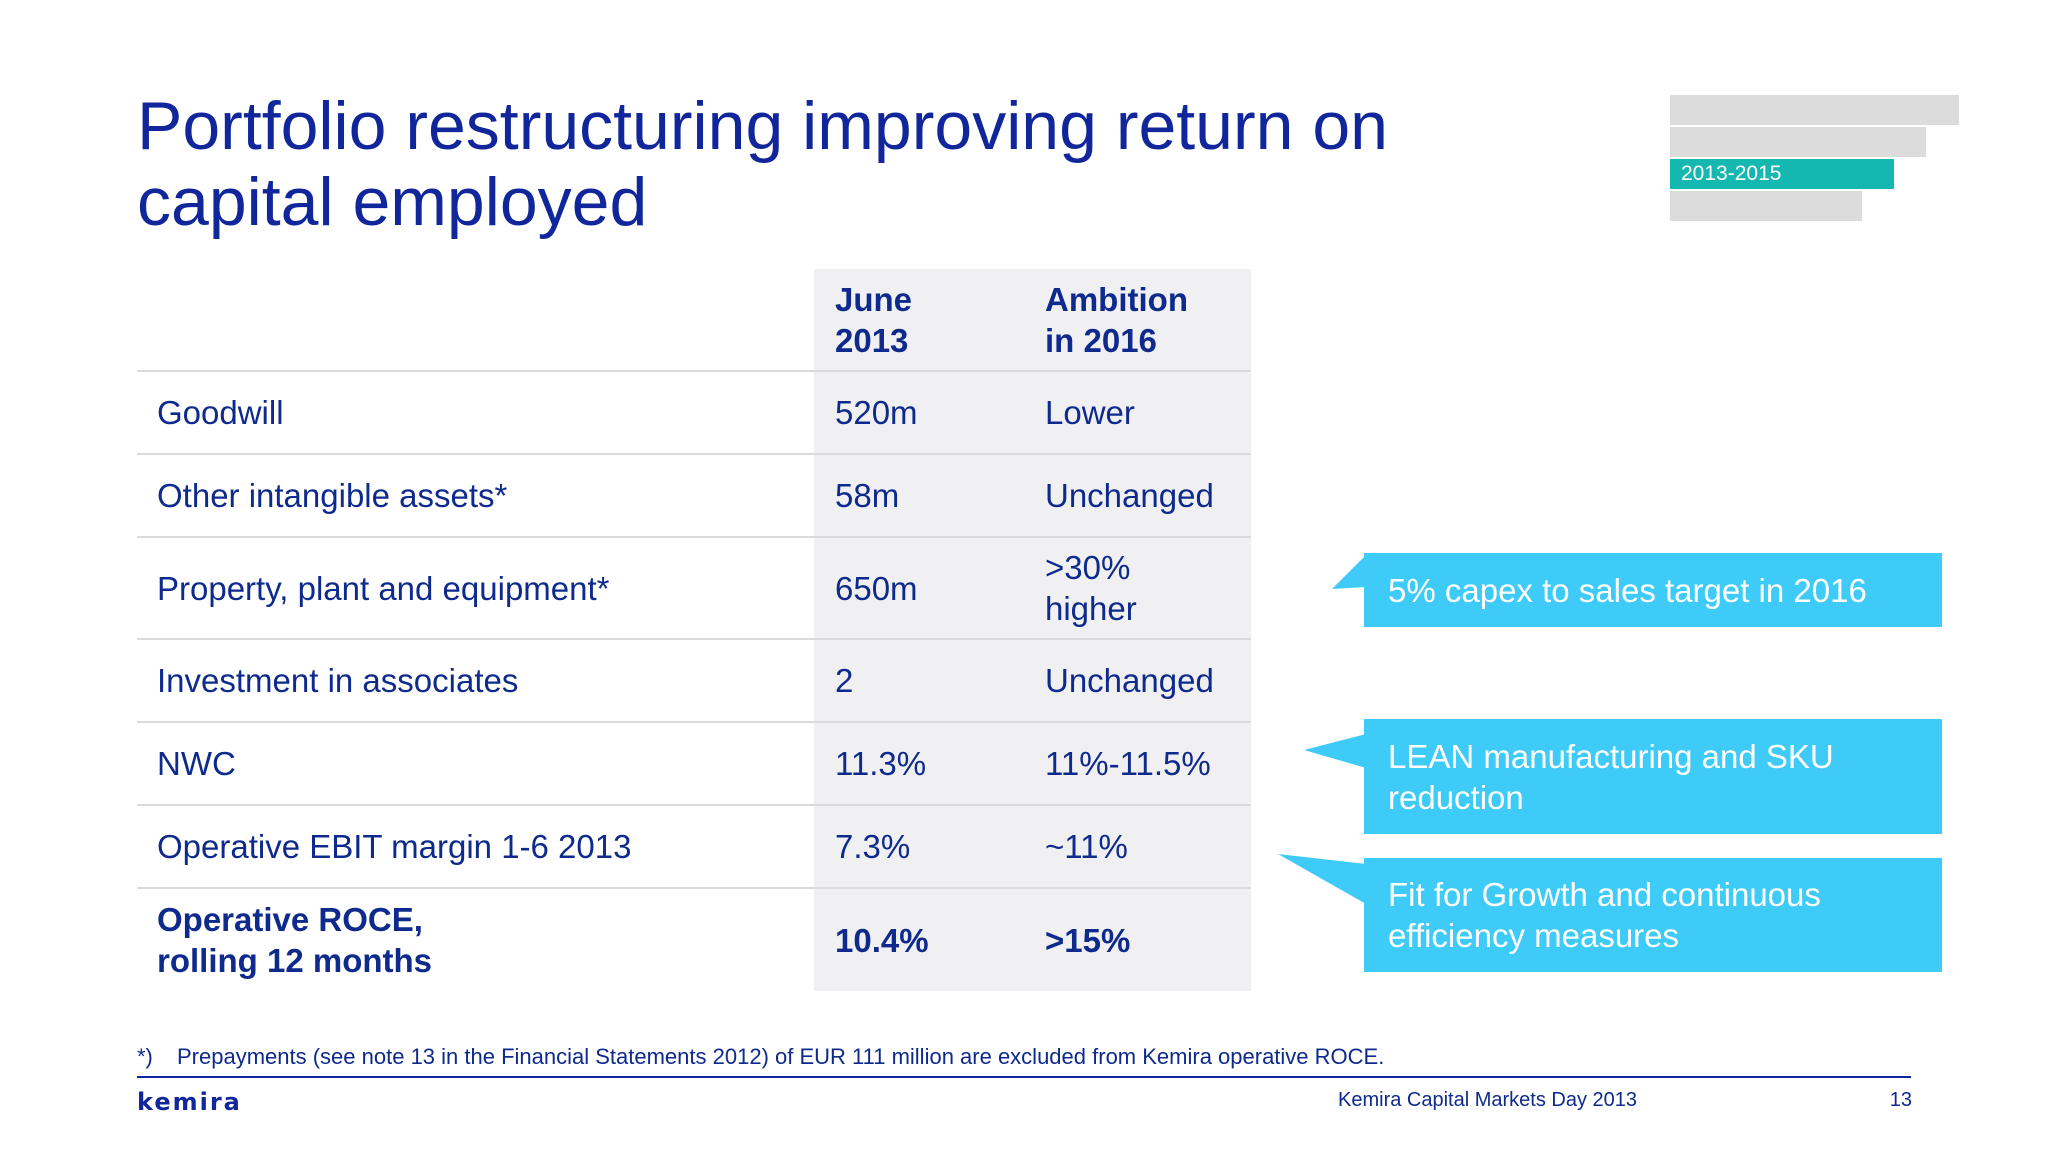  What do you see at coordinates (694, 320) in the screenshot?
I see `table-header-row: June 2013 Ambition in 2016` at bounding box center [694, 320].